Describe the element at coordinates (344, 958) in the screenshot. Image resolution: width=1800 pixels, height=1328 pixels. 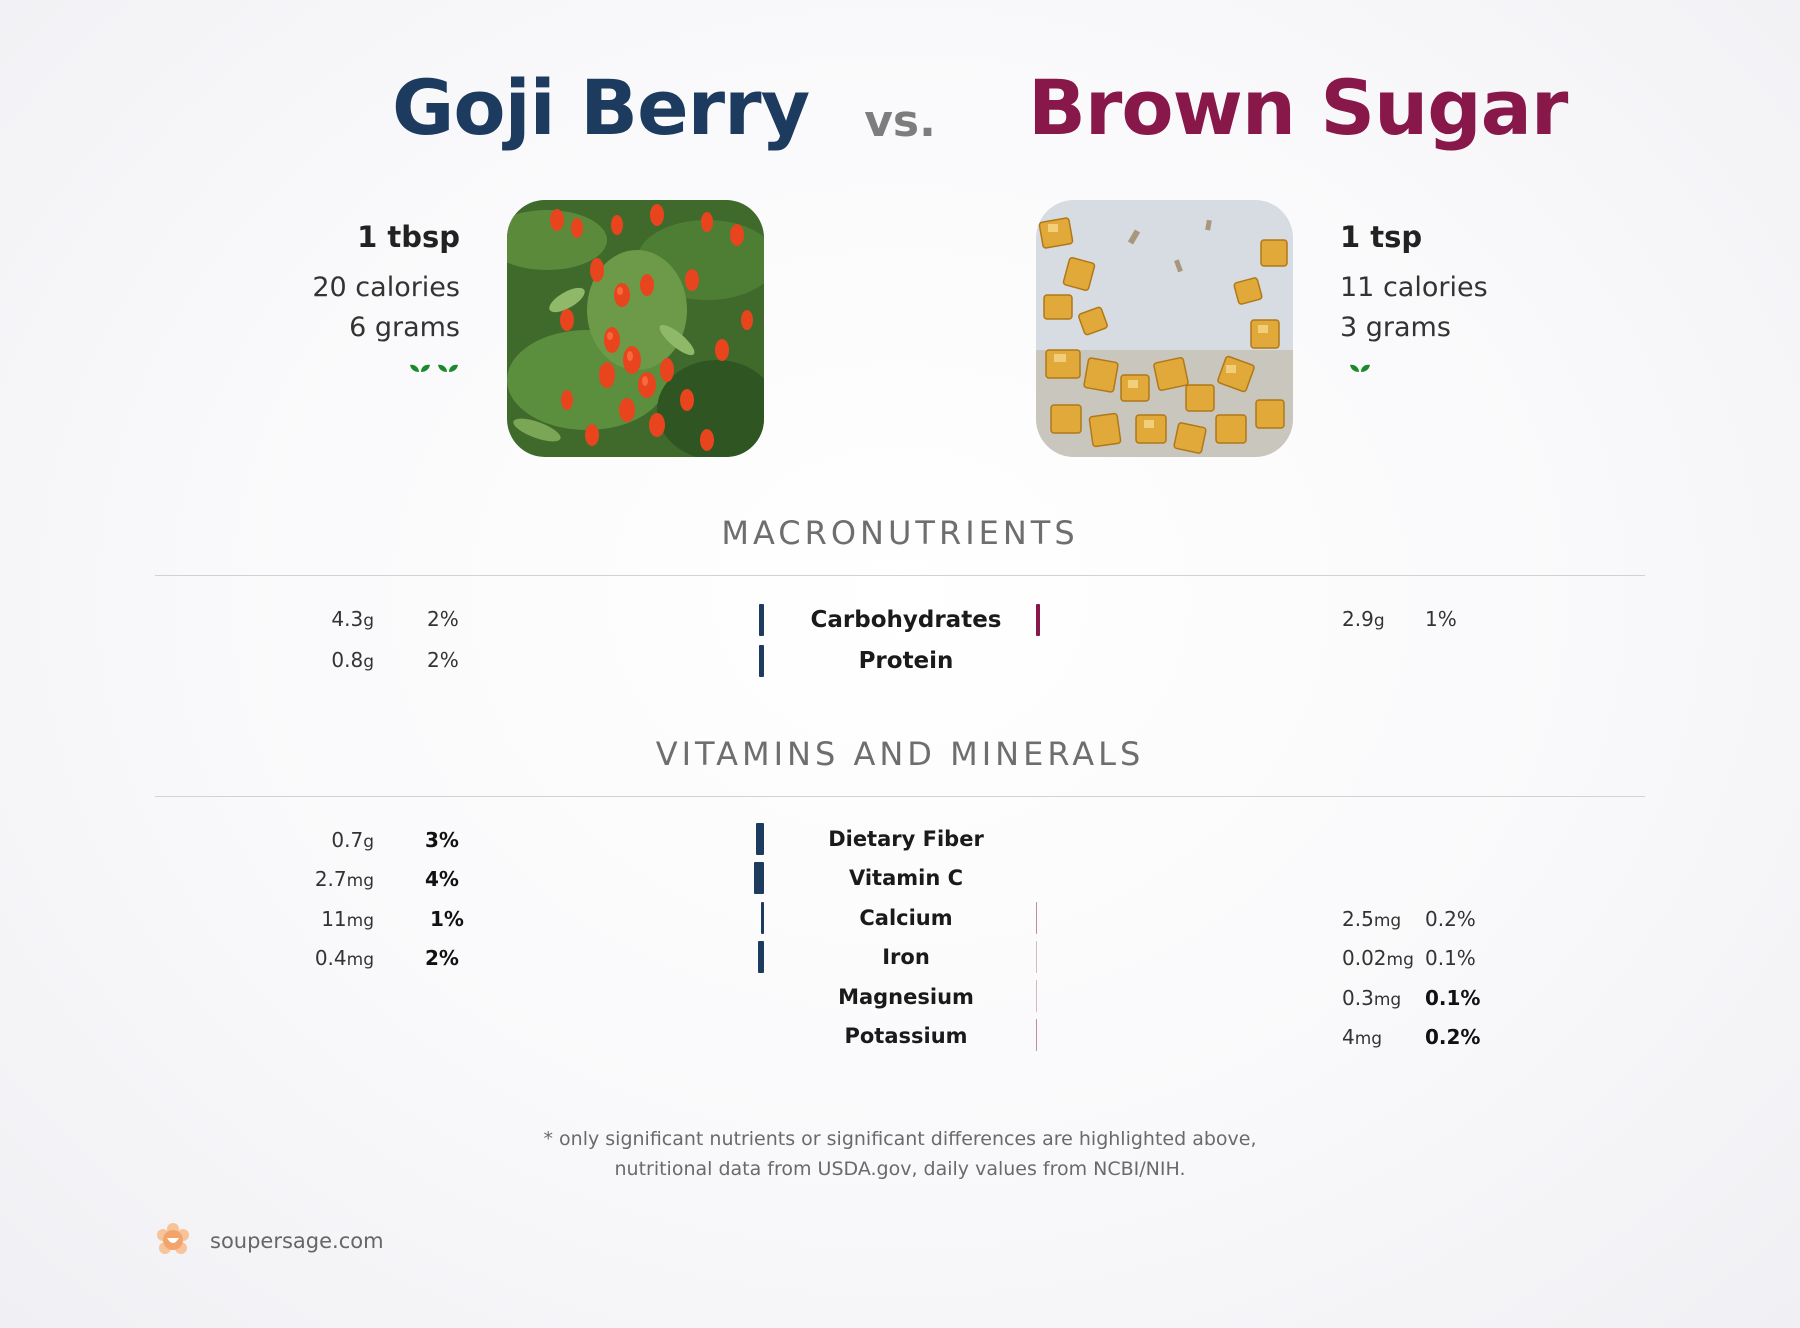
I see `iron-left-value: 0.4mg` at that location.